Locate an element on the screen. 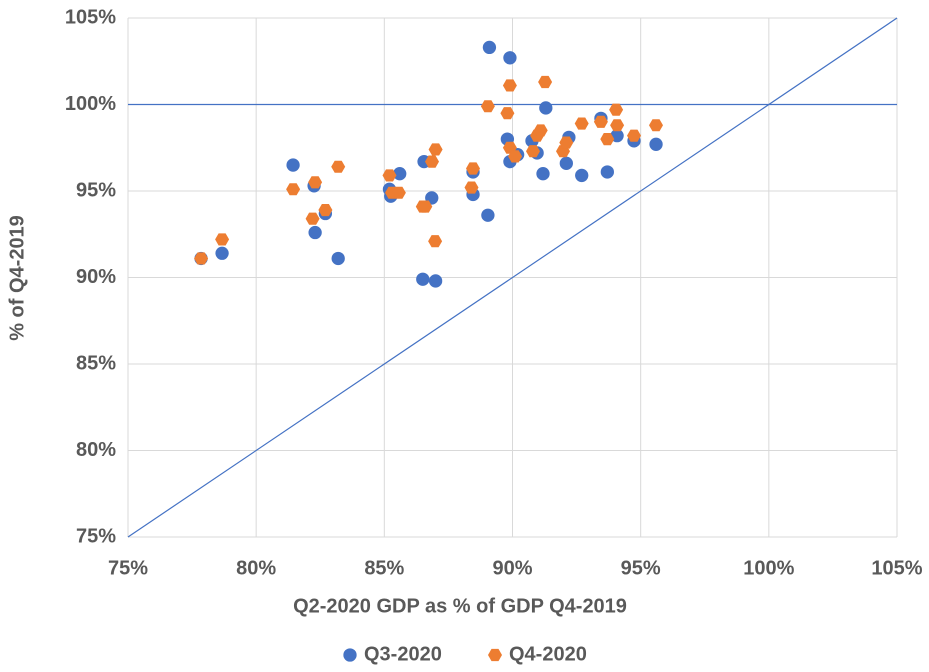 This screenshot has height=672, width=929. y-tick-label: 95% is located at coordinates (96, 190).